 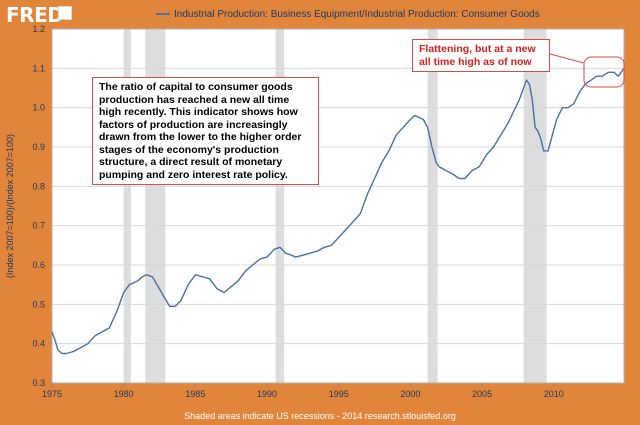 What do you see at coordinates (52, 394) in the screenshot?
I see `x-tick-label: 1975` at bounding box center [52, 394].